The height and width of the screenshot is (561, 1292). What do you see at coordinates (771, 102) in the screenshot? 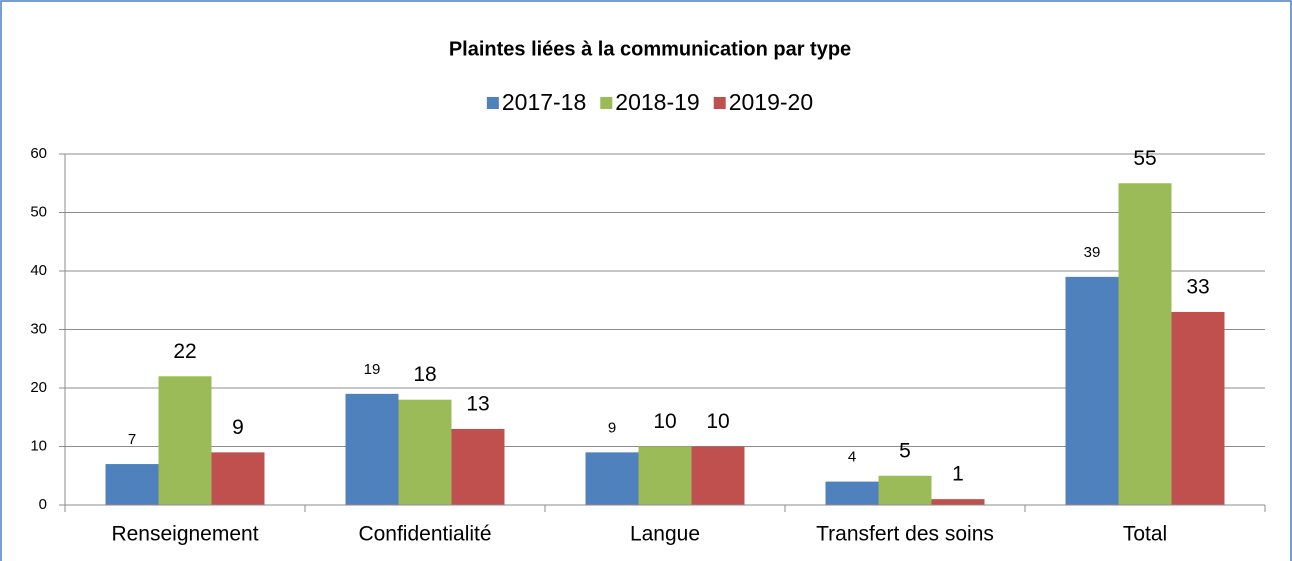
I see `legend-label: 2019-20` at bounding box center [771, 102].